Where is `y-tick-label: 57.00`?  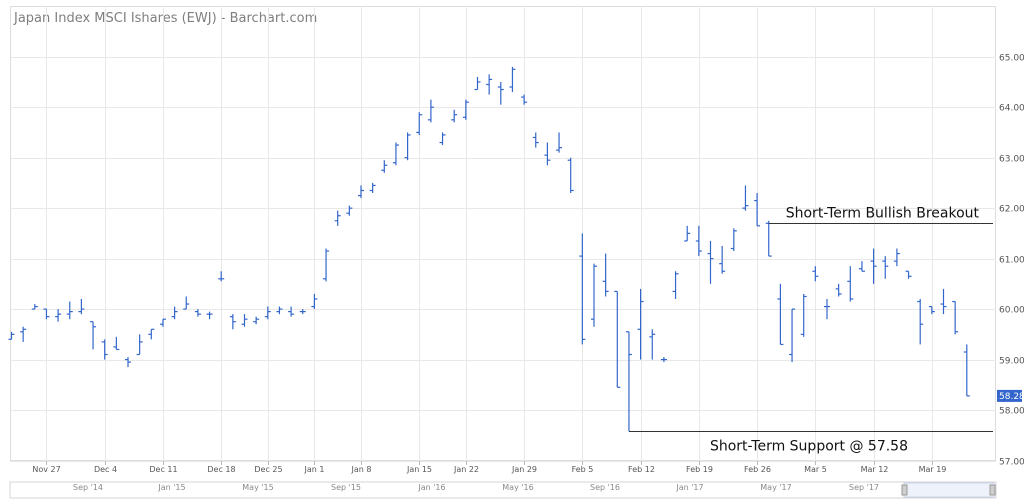 y-tick-label: 57.00 is located at coordinates (1011, 463).